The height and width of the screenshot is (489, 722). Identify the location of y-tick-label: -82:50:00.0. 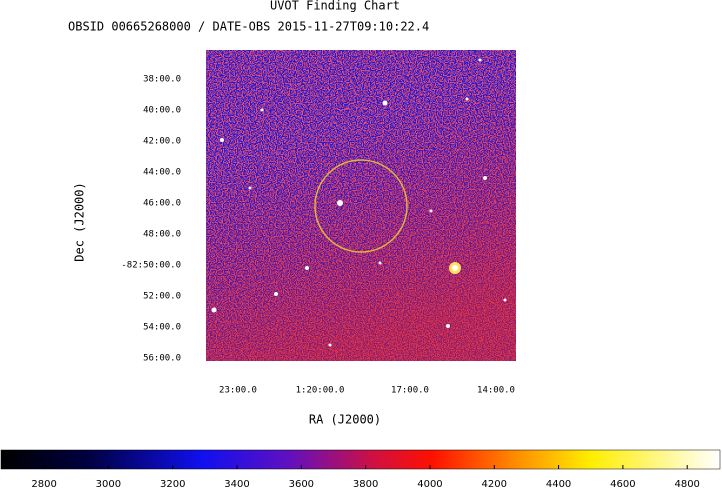
(151, 266).